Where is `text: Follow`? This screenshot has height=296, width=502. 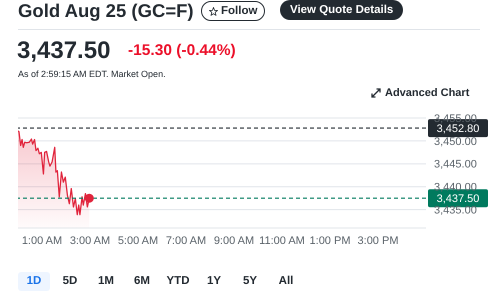
text: Follow is located at coordinates (239, 11).